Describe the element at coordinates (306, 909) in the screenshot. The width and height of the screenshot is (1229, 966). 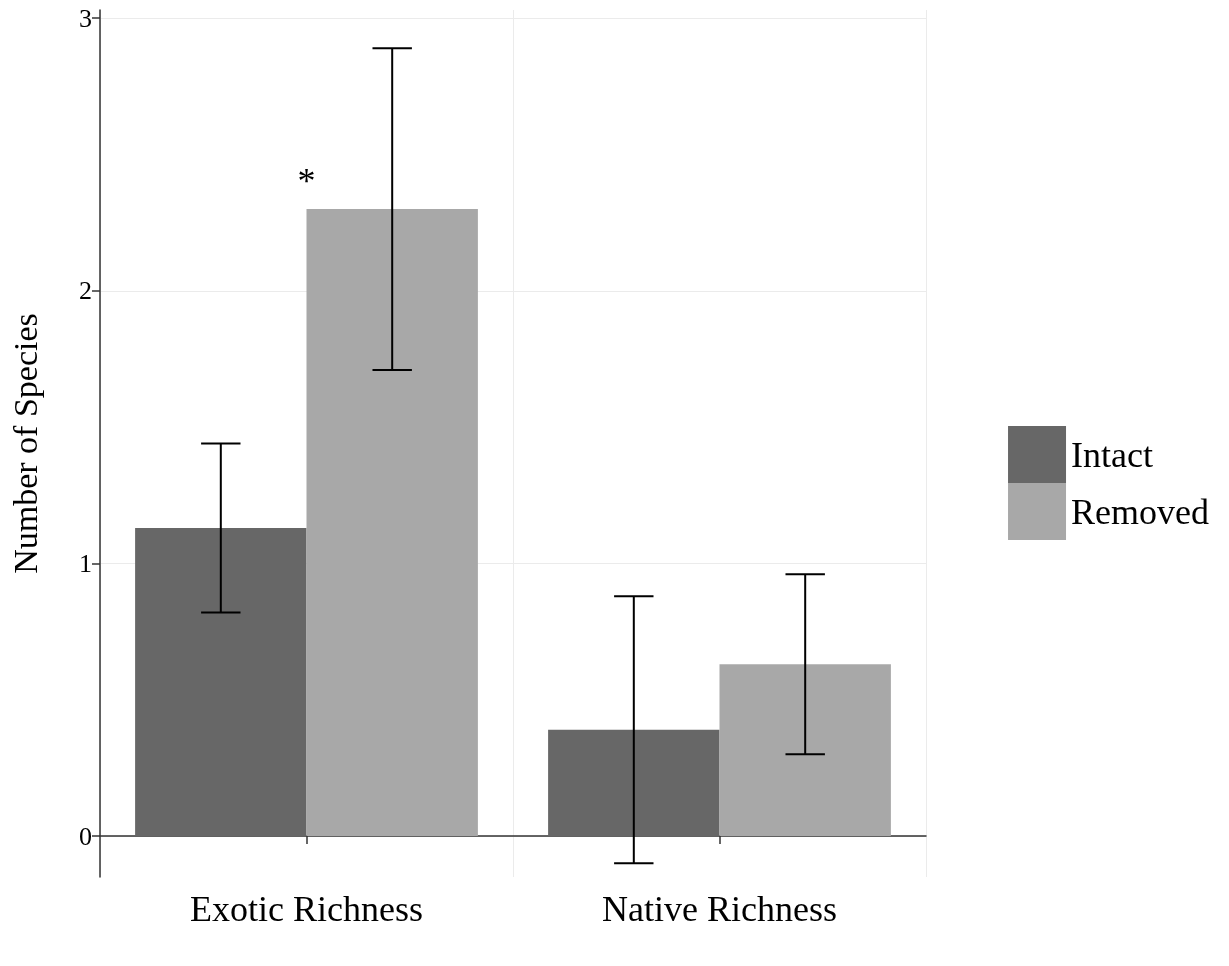
I see `x-tick-label: Exotic Richness` at that location.